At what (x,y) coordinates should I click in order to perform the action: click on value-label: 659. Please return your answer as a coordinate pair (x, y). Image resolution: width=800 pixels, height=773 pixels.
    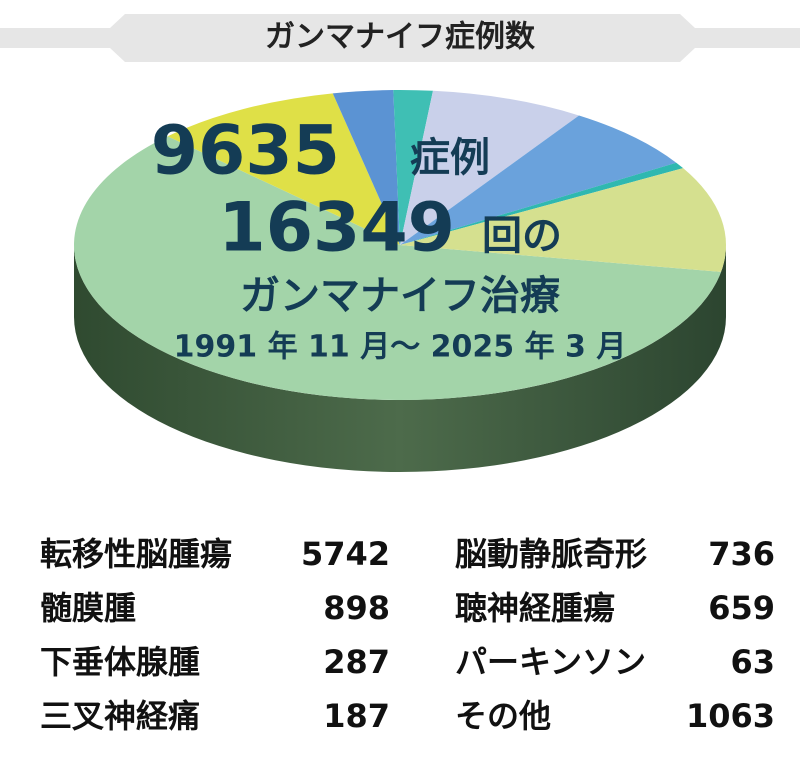
    Looking at the image, I should click on (741, 608).